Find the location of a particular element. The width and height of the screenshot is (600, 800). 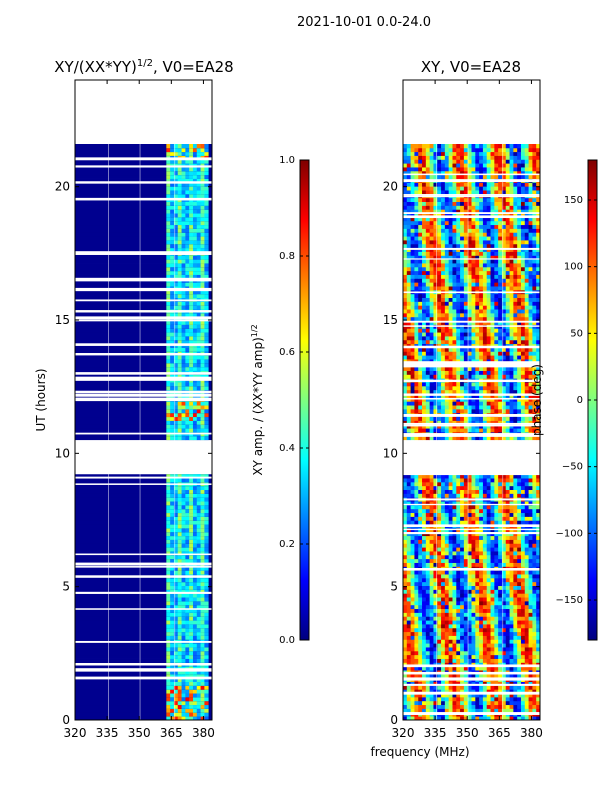

colorbar-tick-label: −50 is located at coordinates (572, 467).